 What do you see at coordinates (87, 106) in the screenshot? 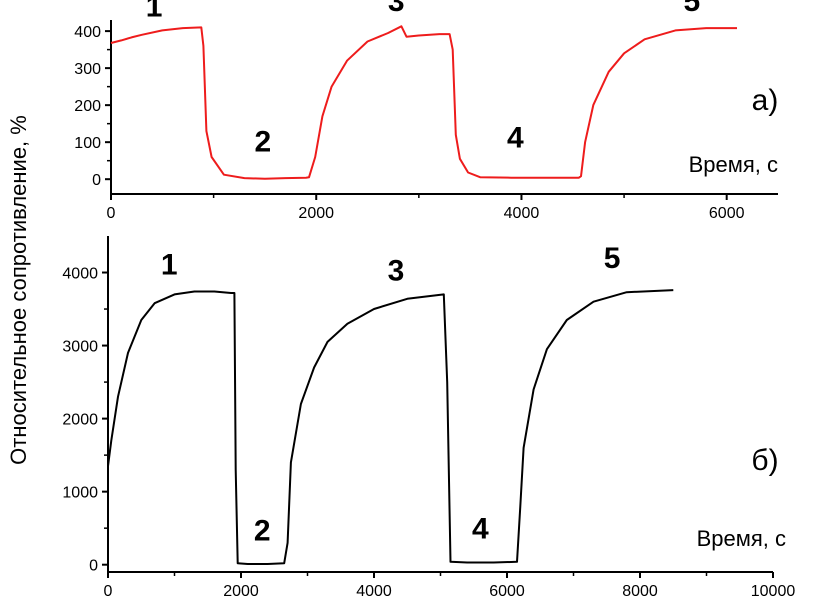
I see `y-tick-label: 200` at bounding box center [87, 106].